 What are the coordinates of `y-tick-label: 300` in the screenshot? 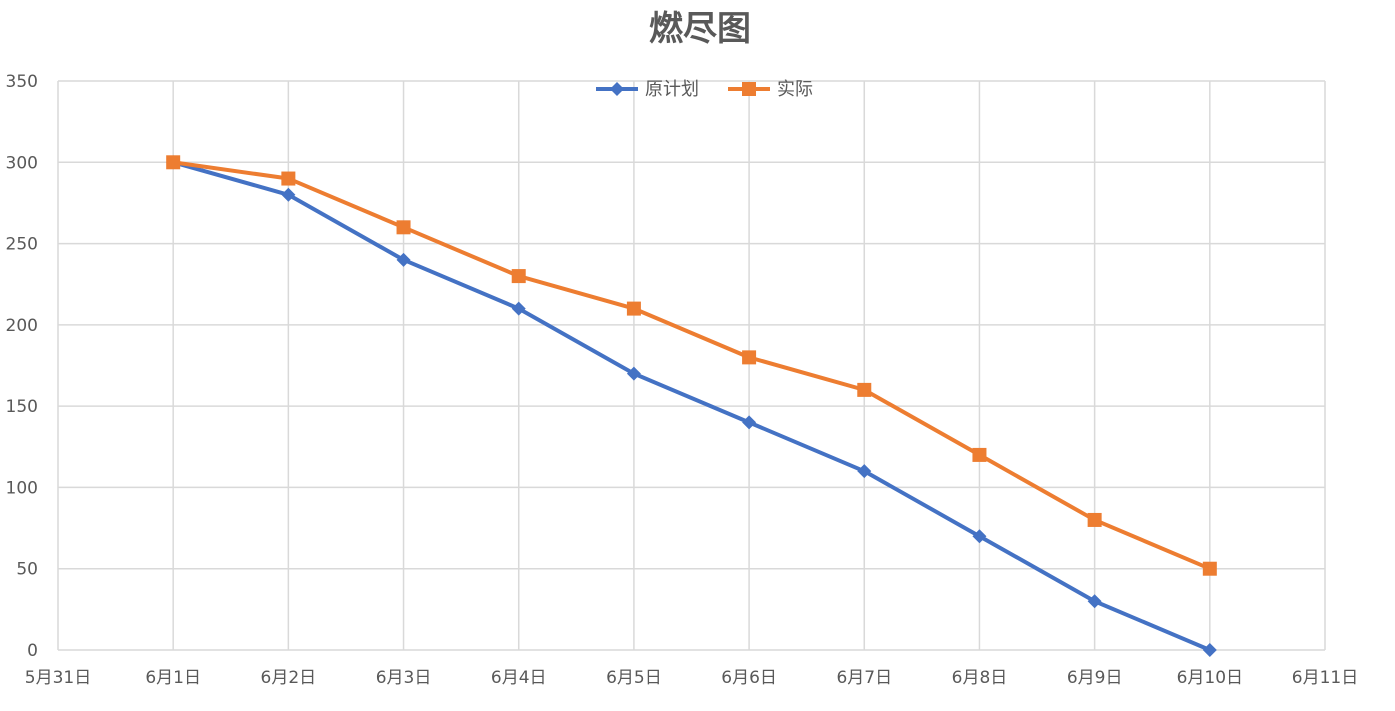 It's located at (22, 163).